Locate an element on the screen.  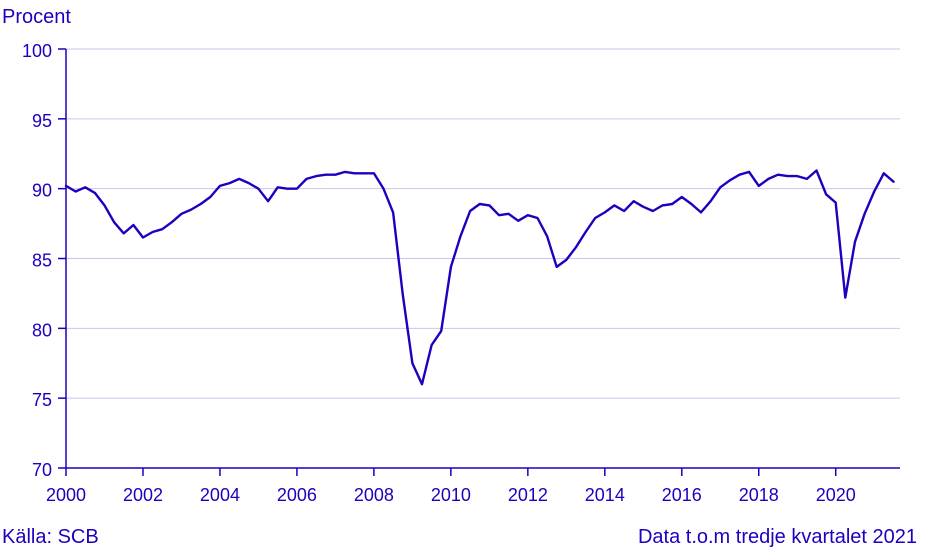
y-tick-labels: 70 75 80 85 90 95 100 is located at coordinates (37, 260).